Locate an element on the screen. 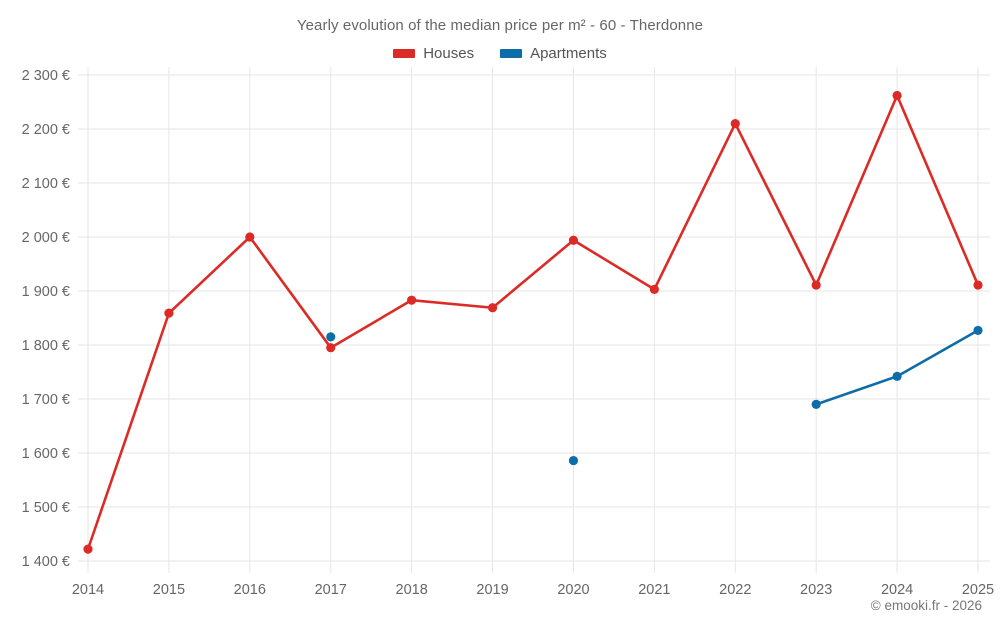 The width and height of the screenshot is (1000, 625). legend-item-houses: Houses is located at coordinates (433, 53).